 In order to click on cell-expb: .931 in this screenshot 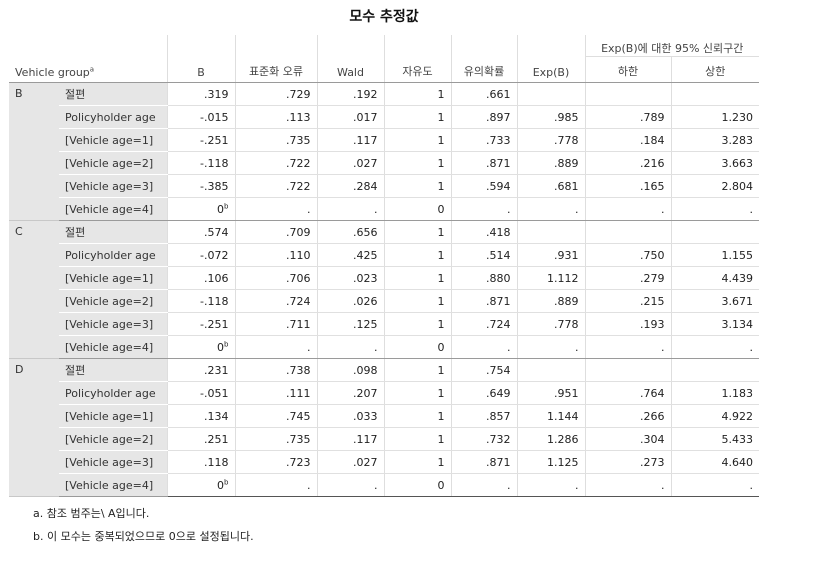, I will do `click(550, 255)`.